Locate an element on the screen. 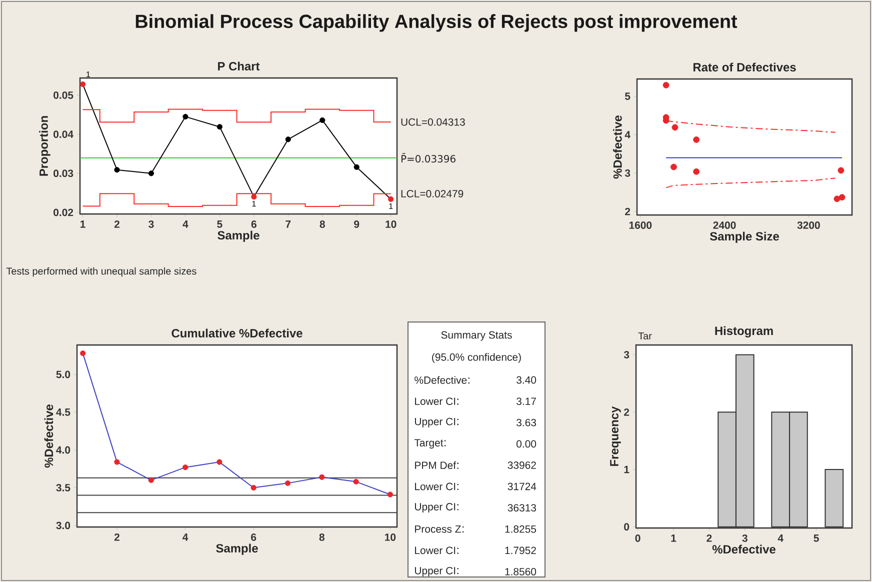  y-tick-label: 4.5 is located at coordinates (63, 412).